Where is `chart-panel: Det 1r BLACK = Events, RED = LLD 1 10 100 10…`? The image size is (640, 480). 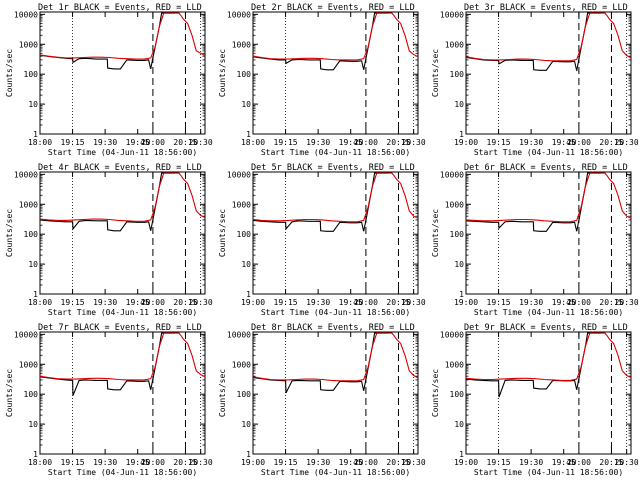
chart-panel: Det 1r BLACK = Events, RED = LLD 1 10 100 10… is located at coordinates (106, 80).